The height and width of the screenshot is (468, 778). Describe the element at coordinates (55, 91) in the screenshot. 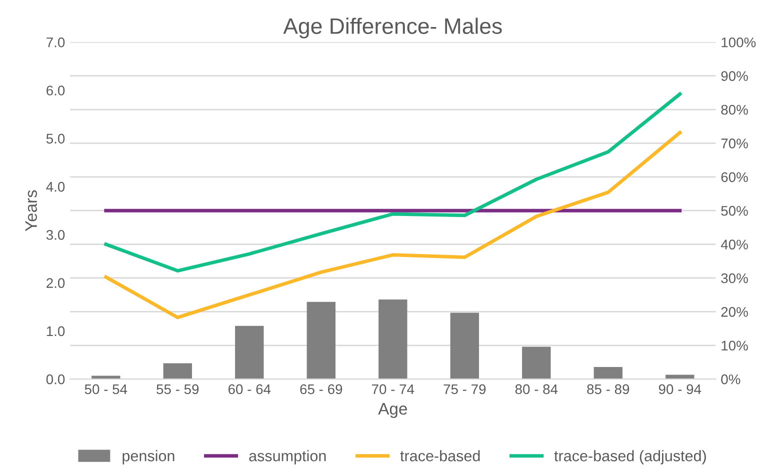

I see `y-tick-label: 6.0` at that location.